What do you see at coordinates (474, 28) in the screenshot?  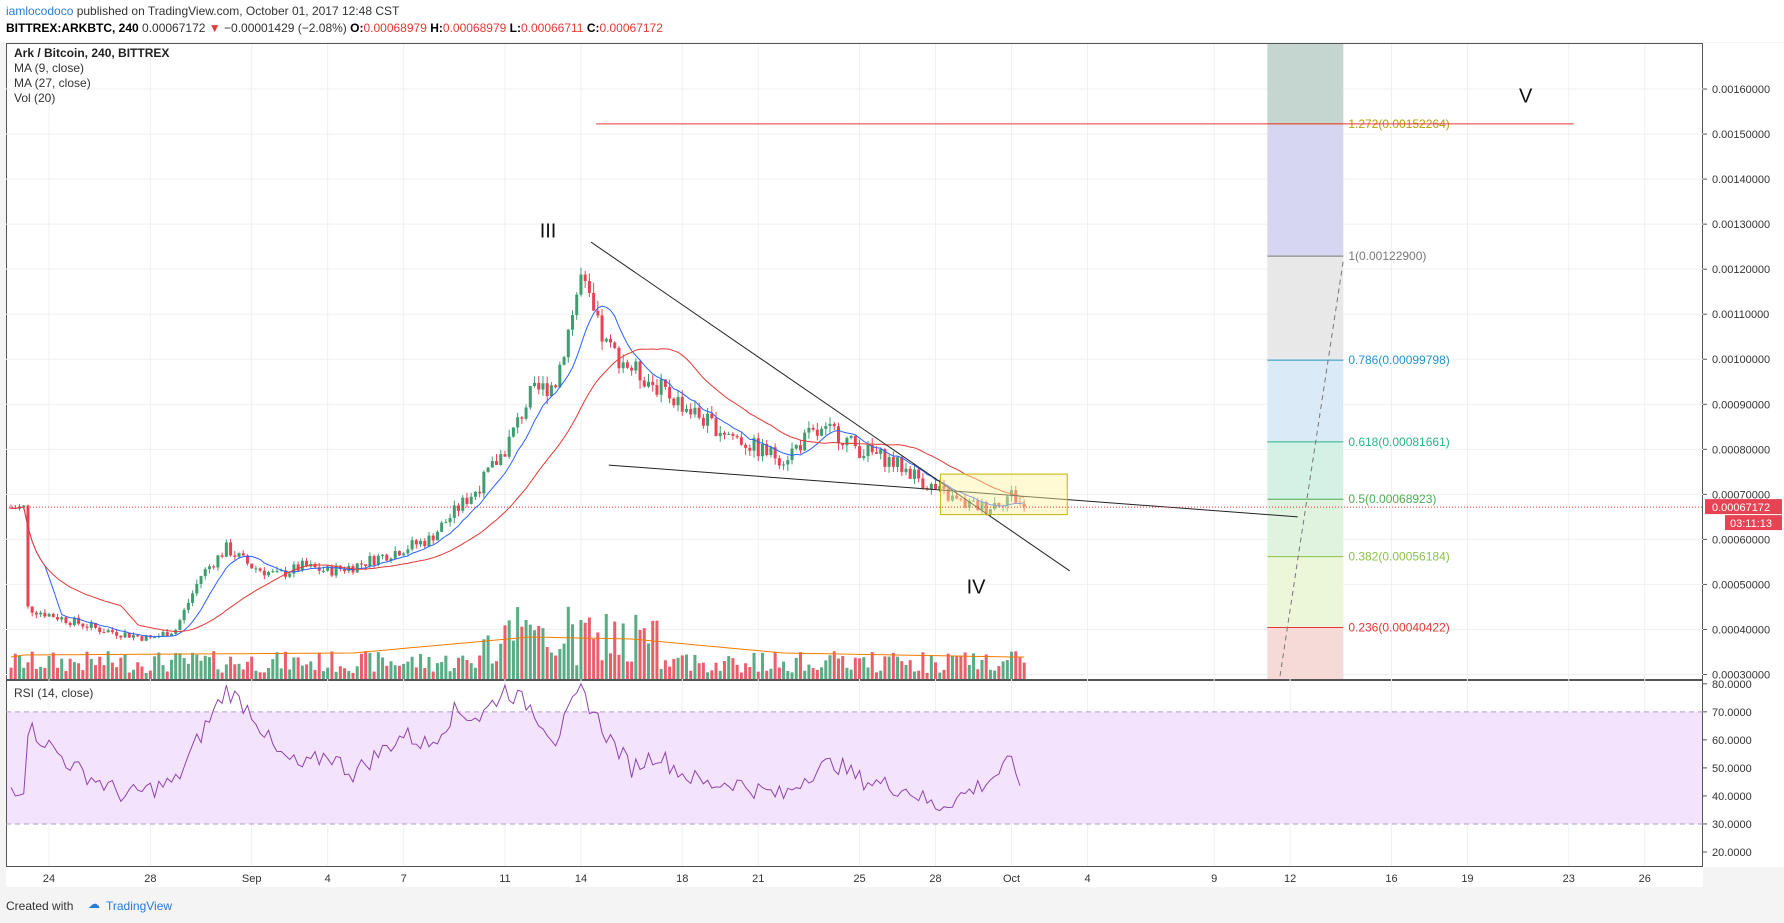 I see `high-value: 0.00068979` at bounding box center [474, 28].